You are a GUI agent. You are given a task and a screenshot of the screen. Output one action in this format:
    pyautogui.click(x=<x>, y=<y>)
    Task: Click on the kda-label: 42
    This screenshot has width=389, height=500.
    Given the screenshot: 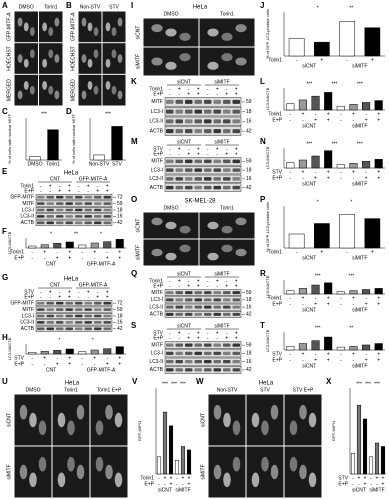 What is the action you would take?
    pyautogui.click(x=120, y=223)
    